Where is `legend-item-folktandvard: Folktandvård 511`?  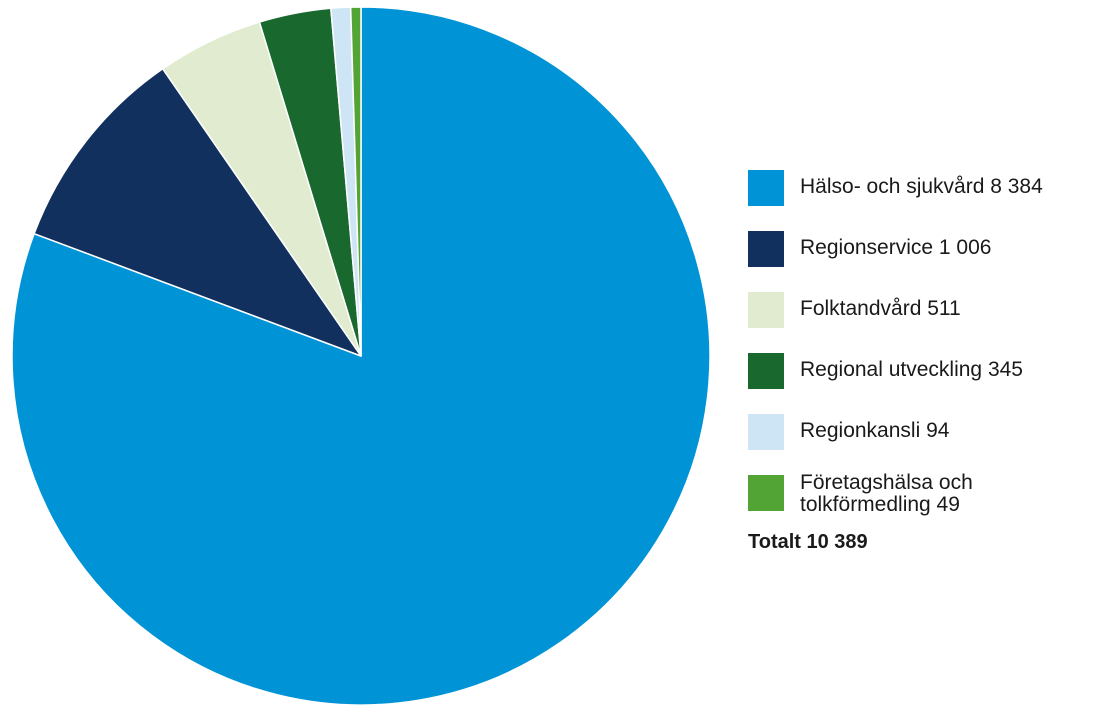
legend-item-folktandvard: Folktandvård 511 is located at coordinates (926, 311).